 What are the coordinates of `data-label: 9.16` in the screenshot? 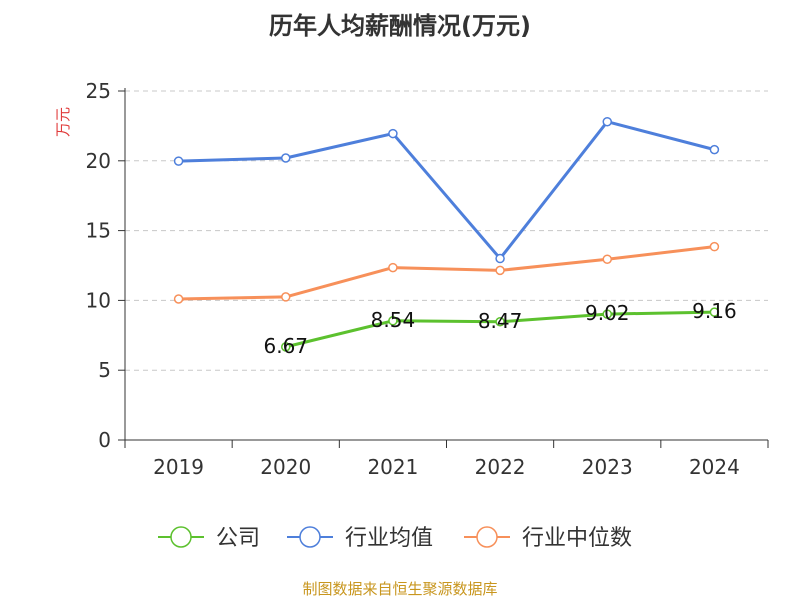 It's located at (714, 311).